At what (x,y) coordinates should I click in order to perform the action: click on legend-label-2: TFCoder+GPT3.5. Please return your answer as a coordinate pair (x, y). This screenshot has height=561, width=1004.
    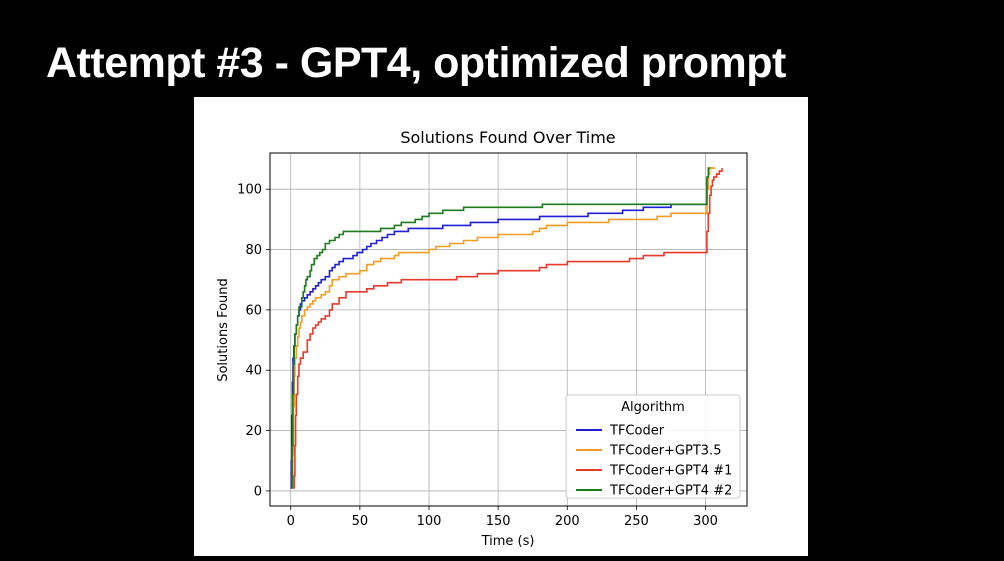
    Looking at the image, I should click on (665, 451).